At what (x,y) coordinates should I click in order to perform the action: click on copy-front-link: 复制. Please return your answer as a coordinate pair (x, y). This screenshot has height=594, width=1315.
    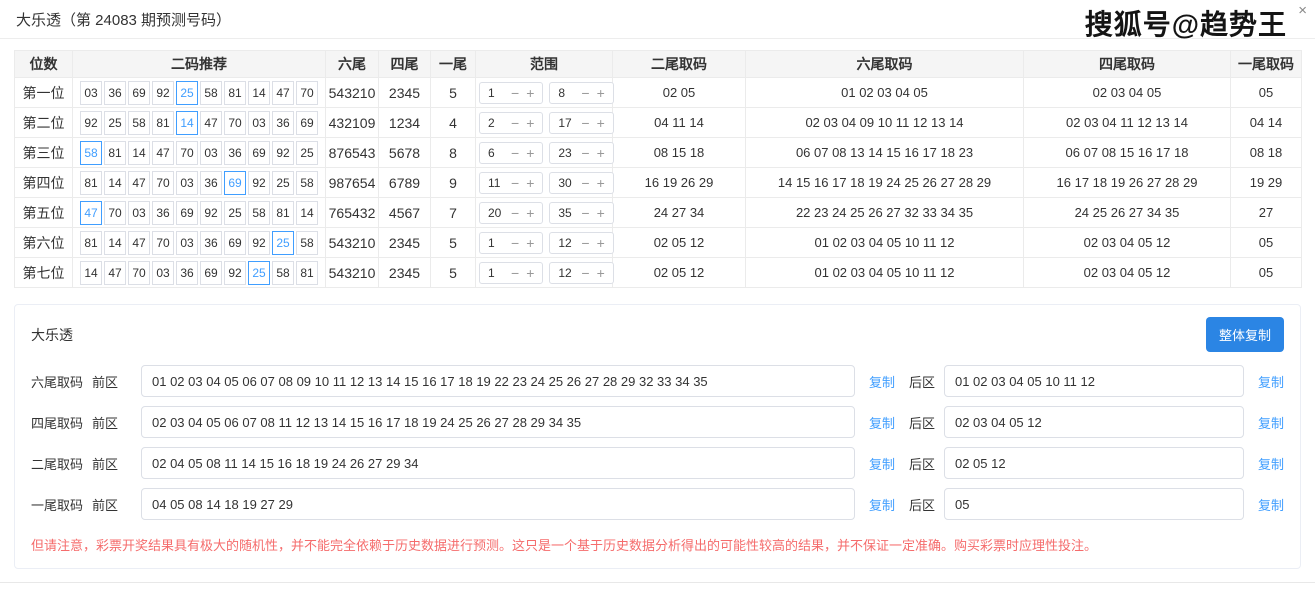
    Looking at the image, I should click on (881, 505).